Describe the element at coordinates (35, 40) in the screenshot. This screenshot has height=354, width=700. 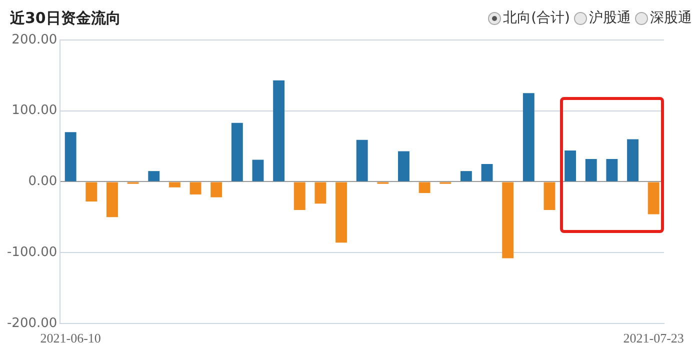
I see `y-tick-label: 200.00` at that location.